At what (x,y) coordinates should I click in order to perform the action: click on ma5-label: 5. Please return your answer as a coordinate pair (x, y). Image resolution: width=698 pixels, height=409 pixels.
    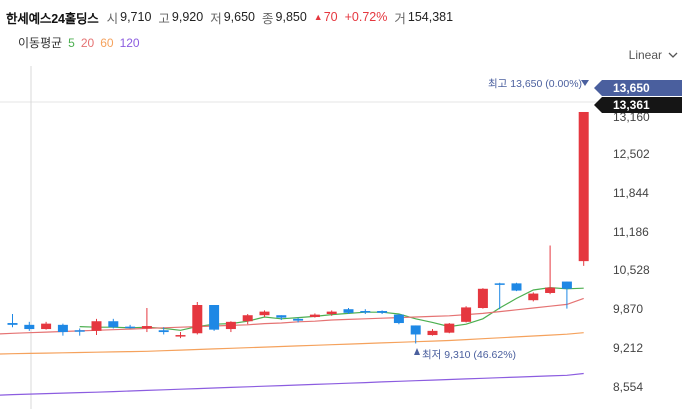
    Looking at the image, I should click on (71, 42).